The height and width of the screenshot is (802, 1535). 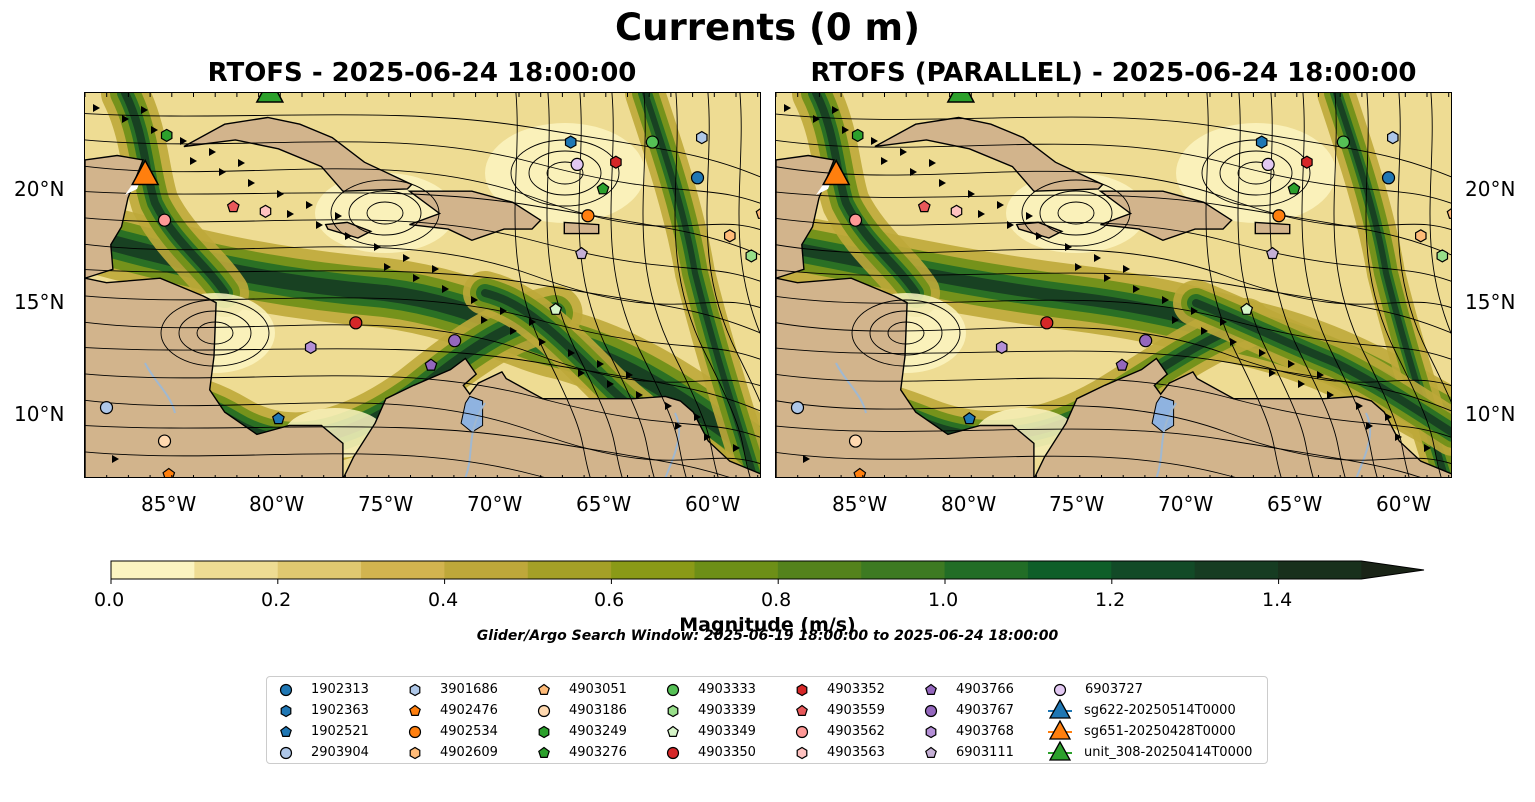 I want to click on legend-label: 4903349, so click(x=727, y=731).